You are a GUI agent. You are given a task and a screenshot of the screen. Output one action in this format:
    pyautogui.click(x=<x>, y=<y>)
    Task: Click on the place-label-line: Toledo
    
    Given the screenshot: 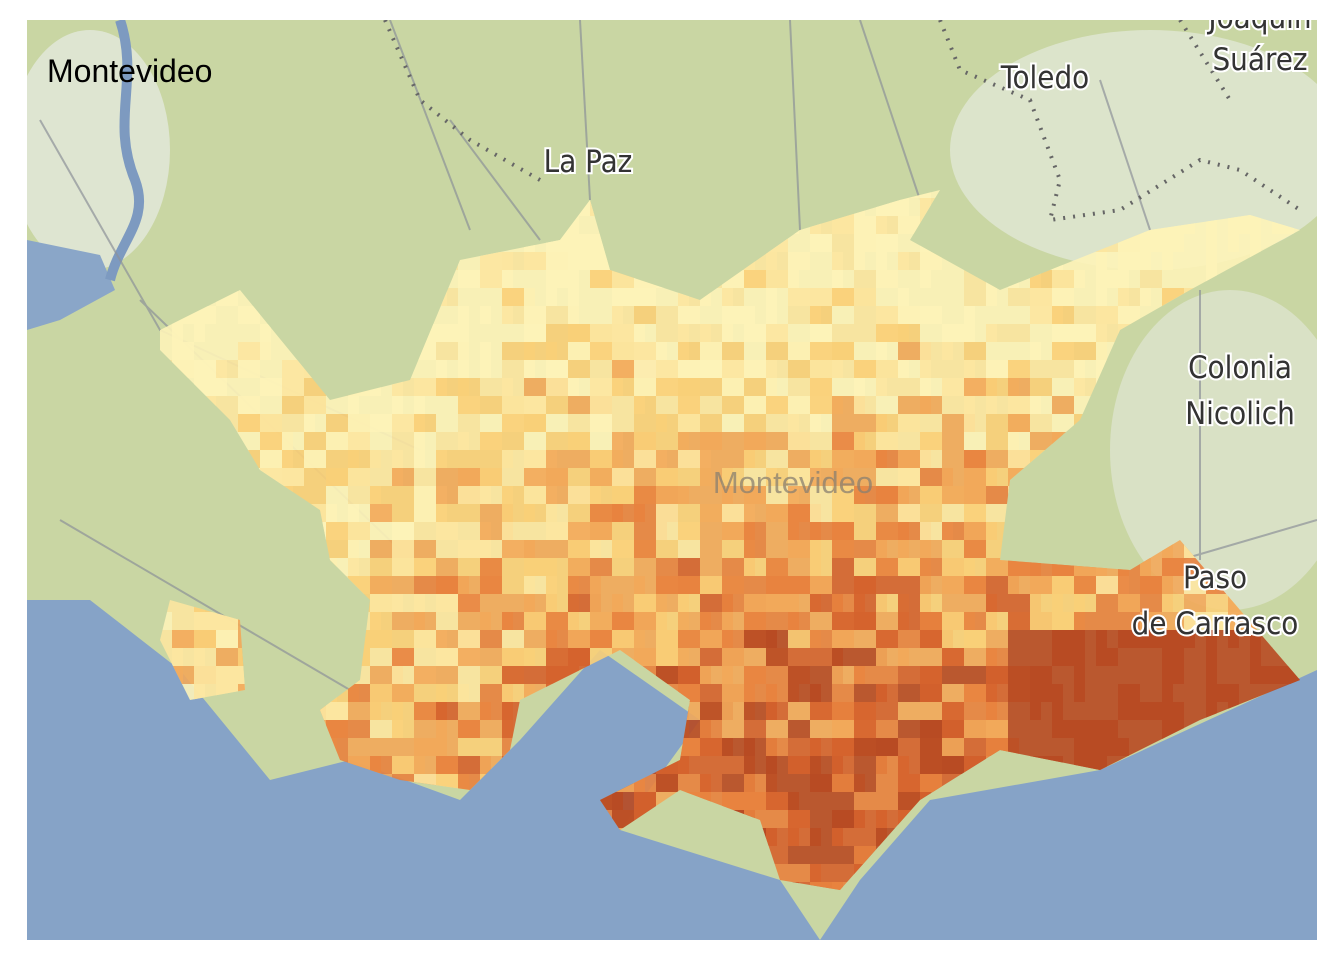 What is the action you would take?
    pyautogui.click(x=1045, y=78)
    